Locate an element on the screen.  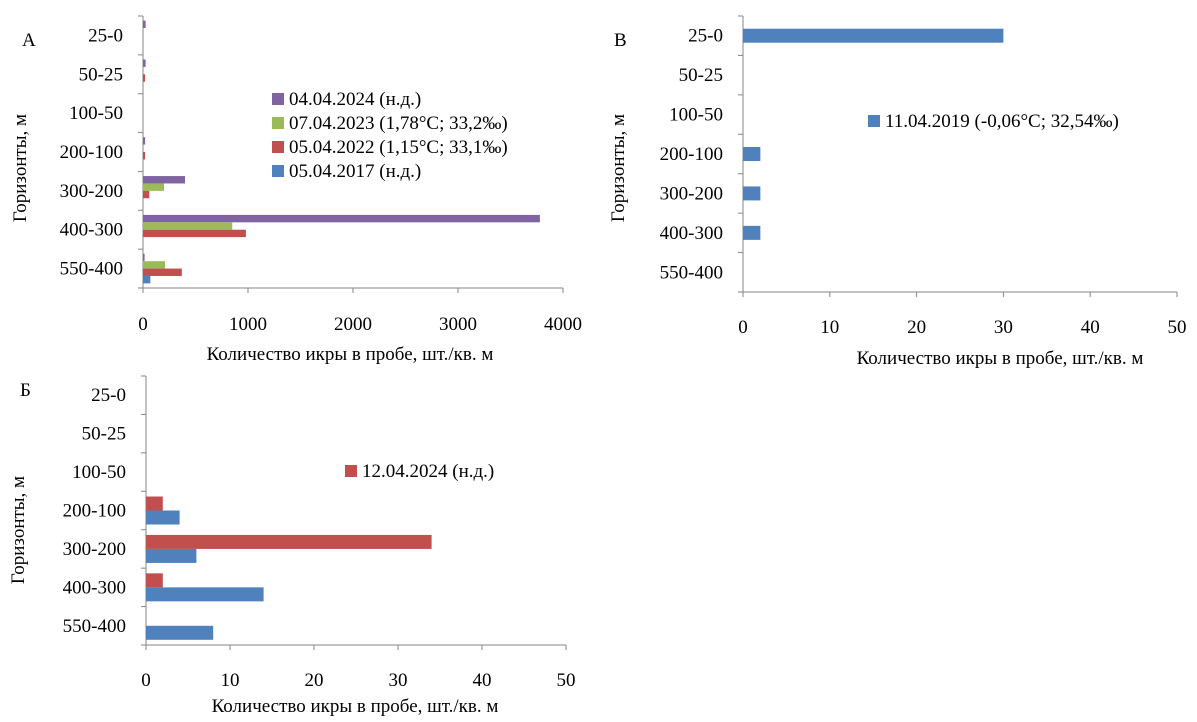
panel-b-x-tick-label: 40 is located at coordinates (482, 680).